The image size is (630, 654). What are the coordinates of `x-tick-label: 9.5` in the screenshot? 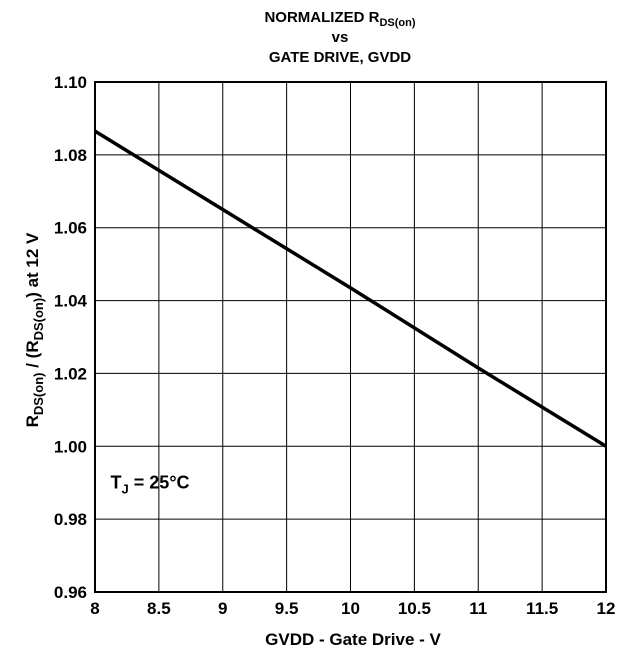 It's located at (287, 608).